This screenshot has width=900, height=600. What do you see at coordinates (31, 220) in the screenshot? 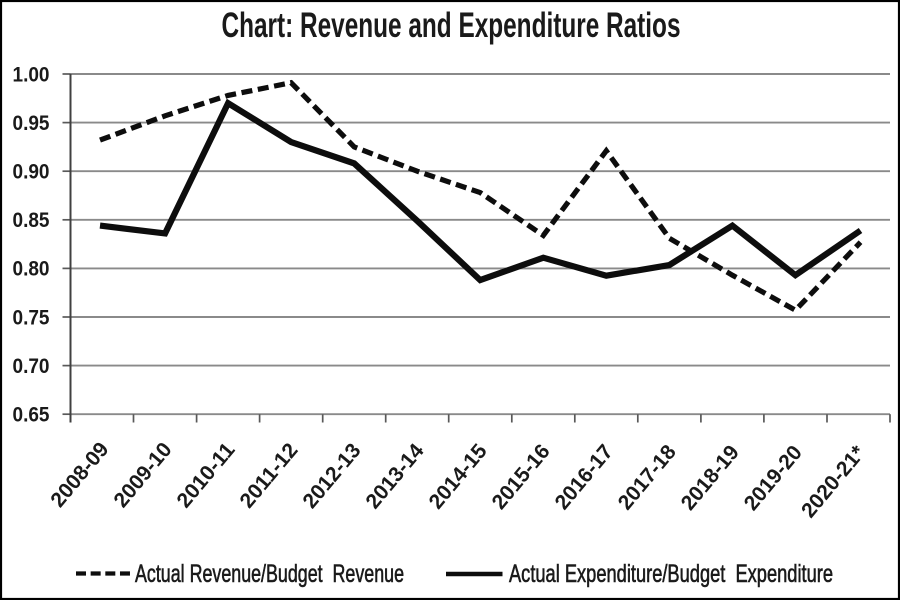
I see `svg-text: 0.85` at bounding box center [31, 220].